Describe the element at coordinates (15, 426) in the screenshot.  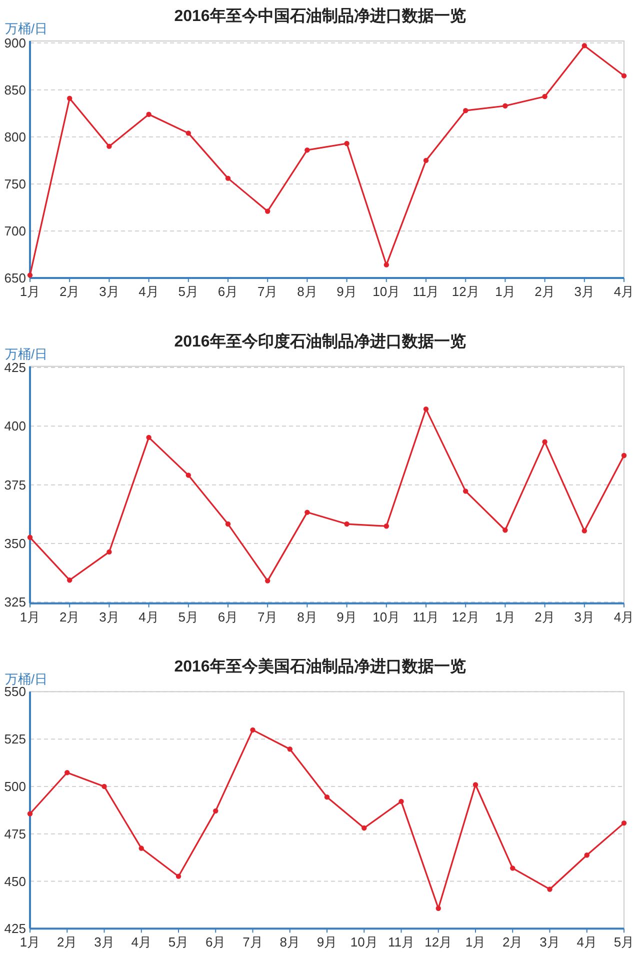
I see `y-tick-label: 400` at that location.